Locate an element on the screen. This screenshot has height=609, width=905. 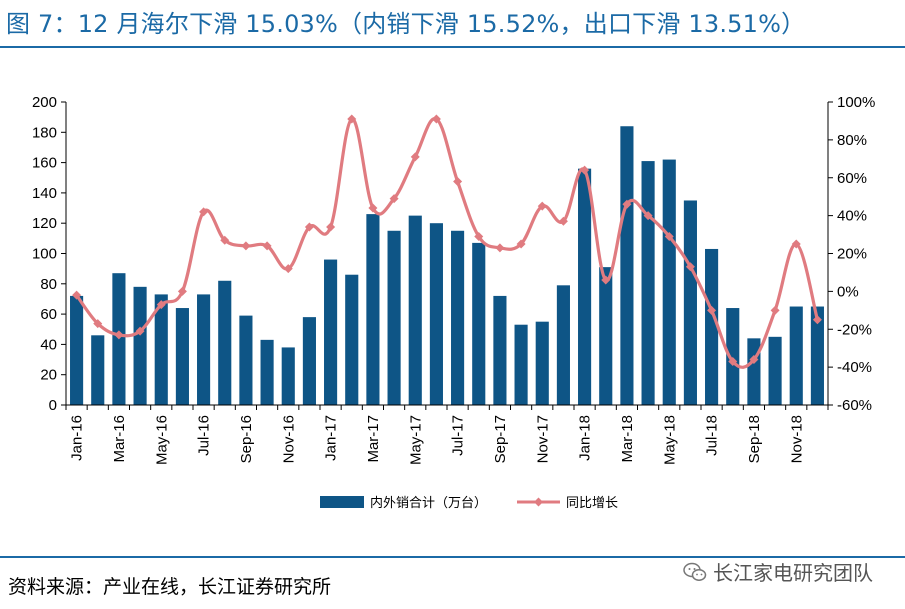
title-divider is located at coordinates (452, 47).